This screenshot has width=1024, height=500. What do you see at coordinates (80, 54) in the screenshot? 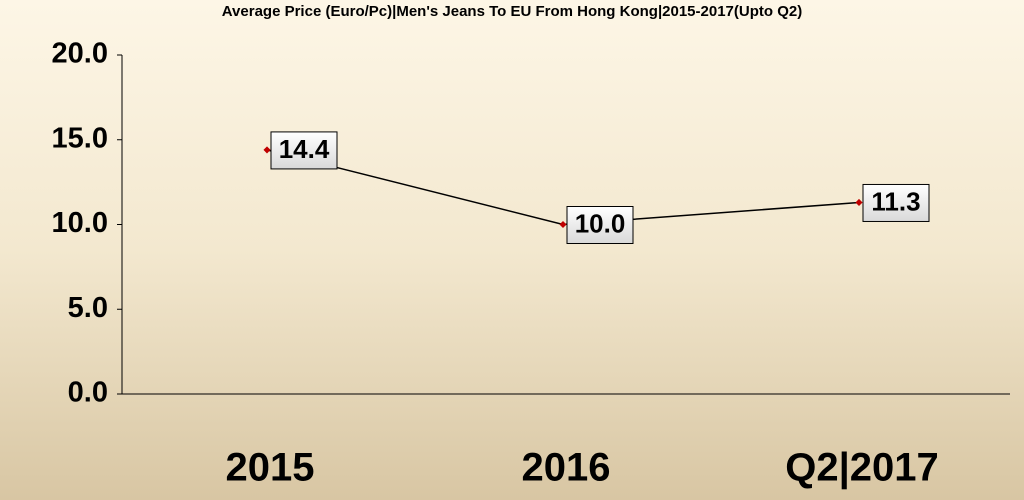
I see `y-tick-label: 20.0` at bounding box center [80, 54].